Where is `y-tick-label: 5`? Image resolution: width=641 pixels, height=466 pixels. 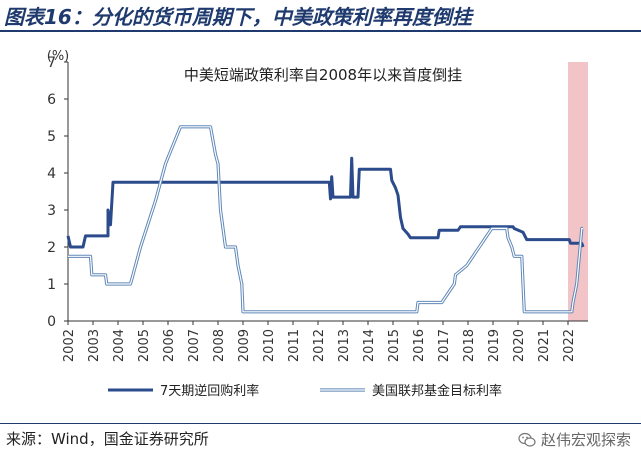 y-tick-label: 5 is located at coordinates (51, 137).